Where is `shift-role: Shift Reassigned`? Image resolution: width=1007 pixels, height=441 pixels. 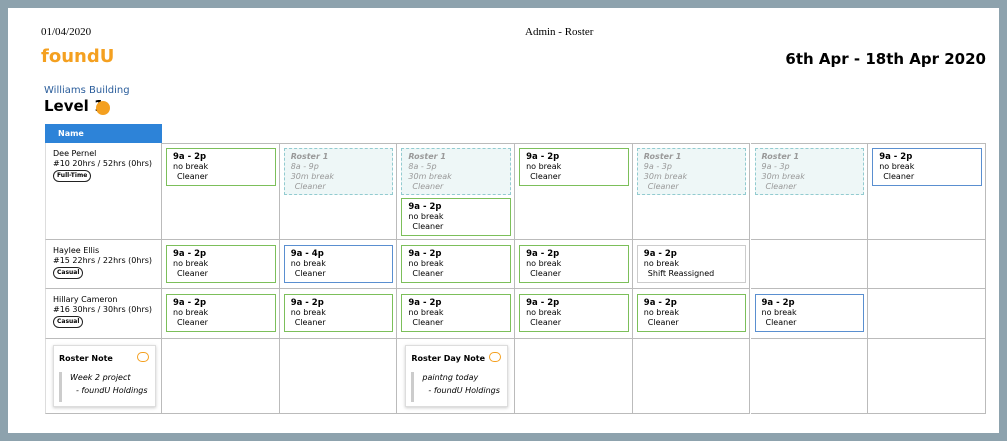 shift-role: Shift Reassigned is located at coordinates (681, 273).